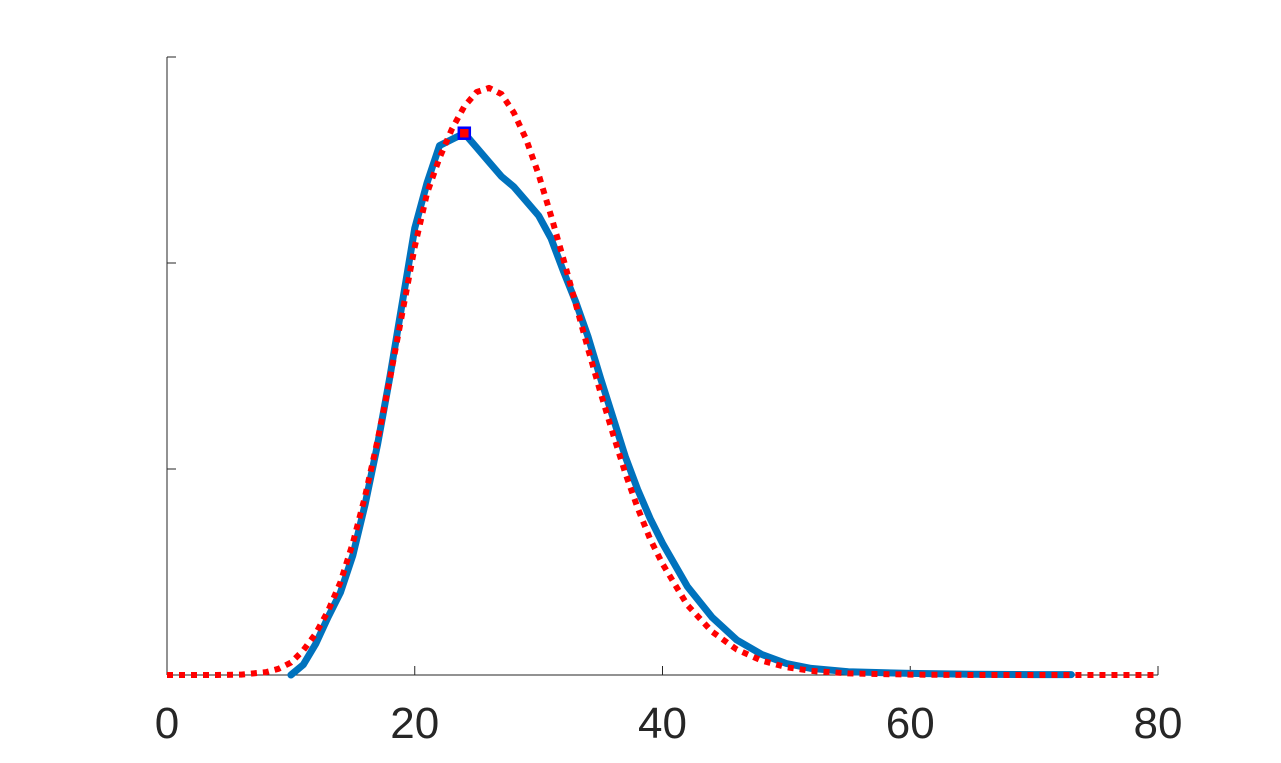 Image resolution: width=1281 pixels, height=763 pixels. Describe the element at coordinates (910, 723) in the screenshot. I see `x-tick-label: 60` at that location.